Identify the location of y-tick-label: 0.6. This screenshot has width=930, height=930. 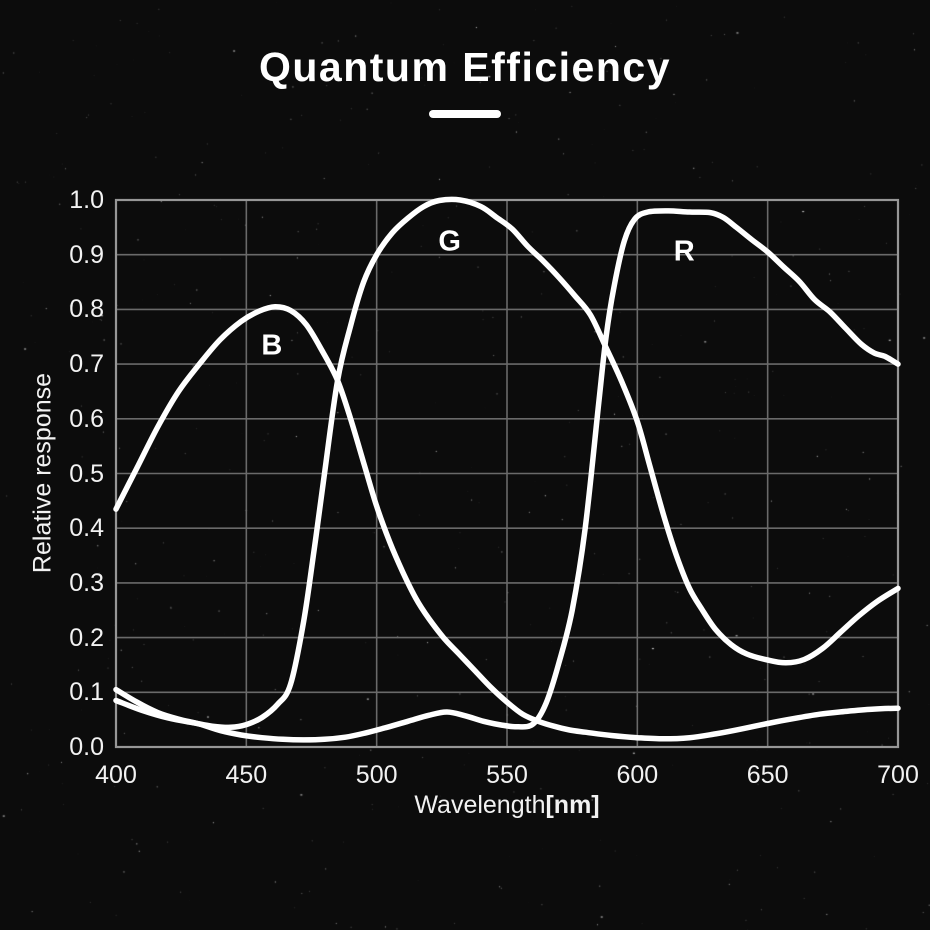
(86, 418).